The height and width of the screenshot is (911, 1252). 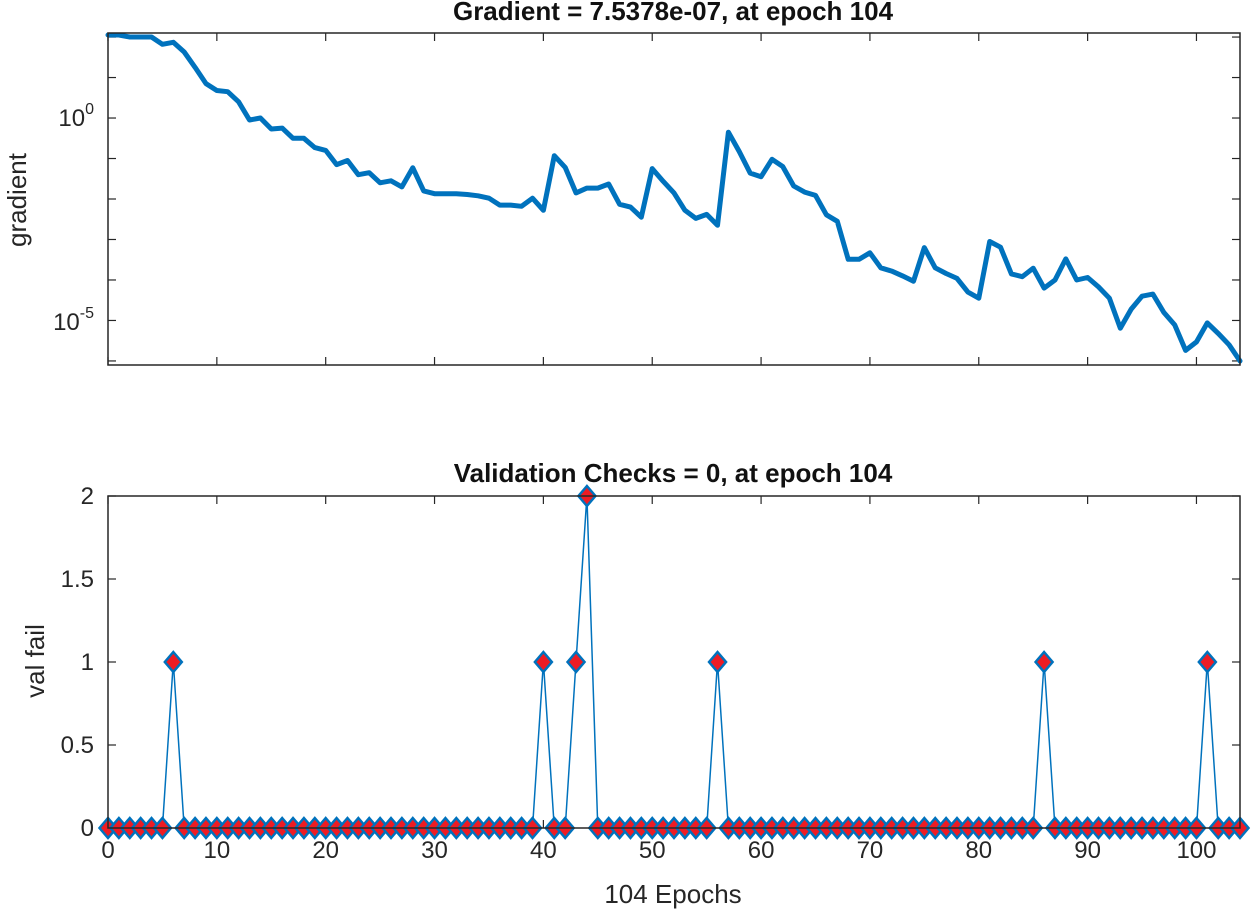 I want to click on validation-x-tick-label: 100, so click(x=1196, y=850).